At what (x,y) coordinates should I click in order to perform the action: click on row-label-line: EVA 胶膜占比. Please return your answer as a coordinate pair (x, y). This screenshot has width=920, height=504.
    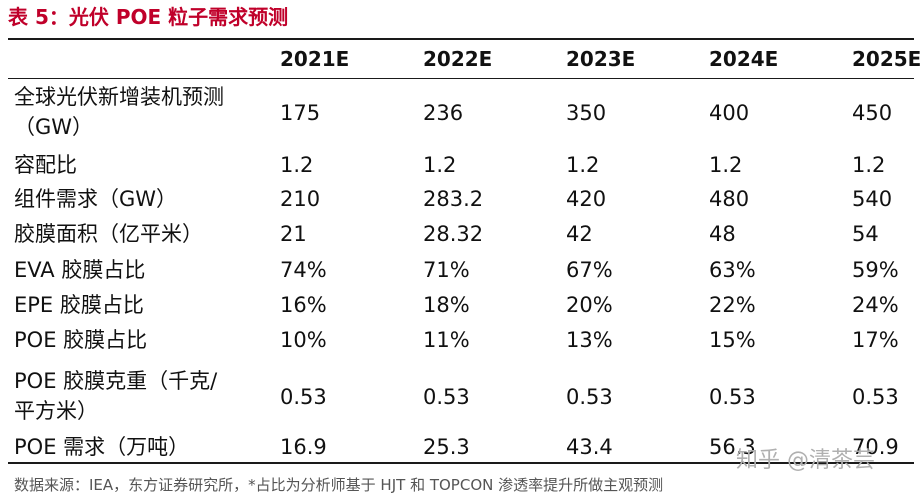
    Looking at the image, I should click on (80, 270).